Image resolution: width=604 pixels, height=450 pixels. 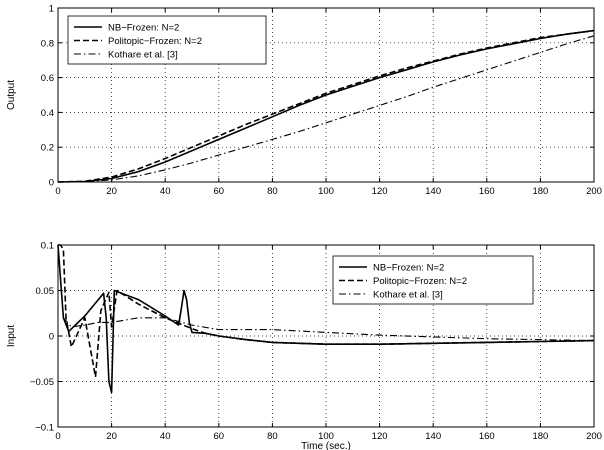 What do you see at coordinates (47, 113) in the screenshot?
I see `y-tick-label: 0.4` at bounding box center [47, 113].